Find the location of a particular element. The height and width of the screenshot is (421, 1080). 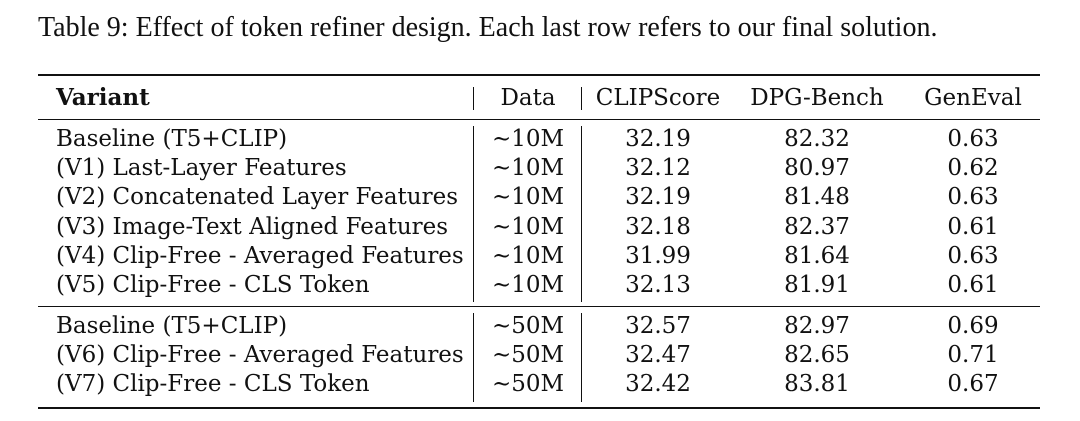

header-data: Data is located at coordinates (528, 98).